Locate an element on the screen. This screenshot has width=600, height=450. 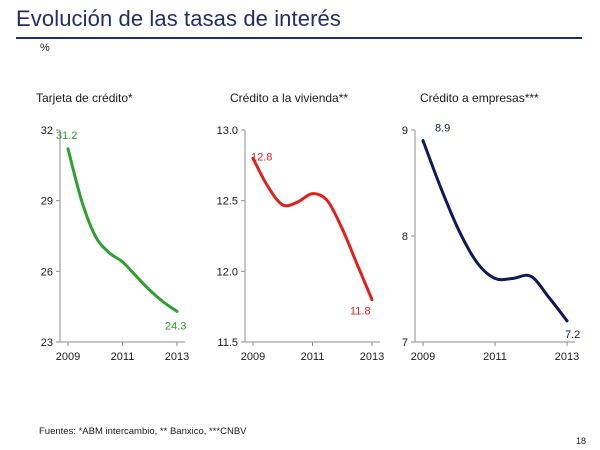
start-value-label: 31.2 is located at coordinates (66, 136).